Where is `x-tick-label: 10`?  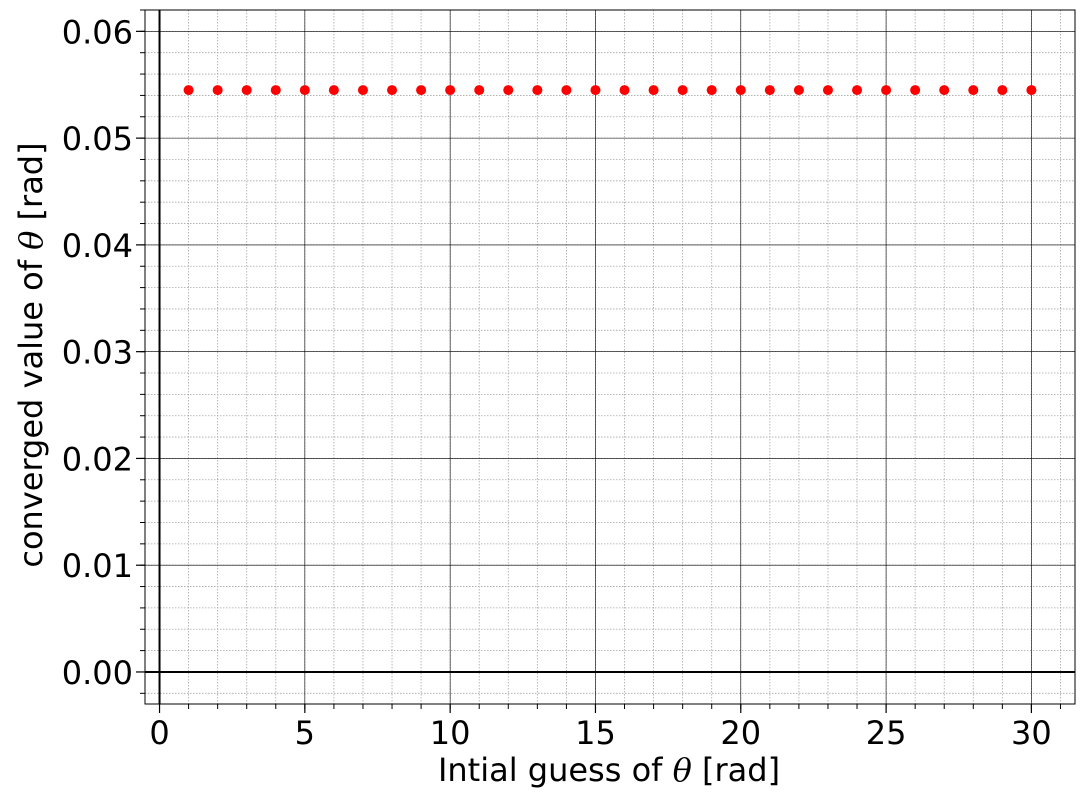
x-tick-label: 10 is located at coordinates (450, 733).